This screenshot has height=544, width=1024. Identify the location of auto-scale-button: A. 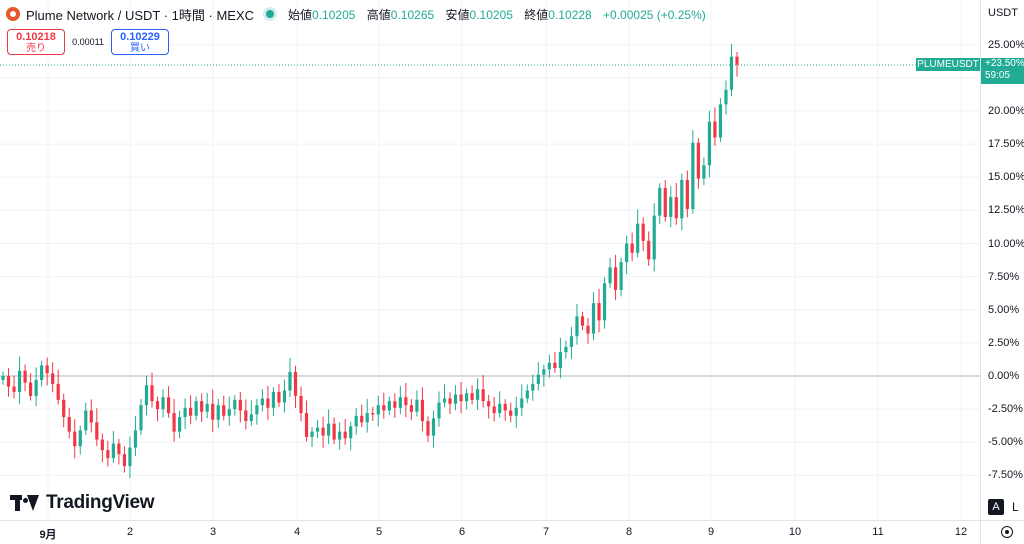
(996, 507).